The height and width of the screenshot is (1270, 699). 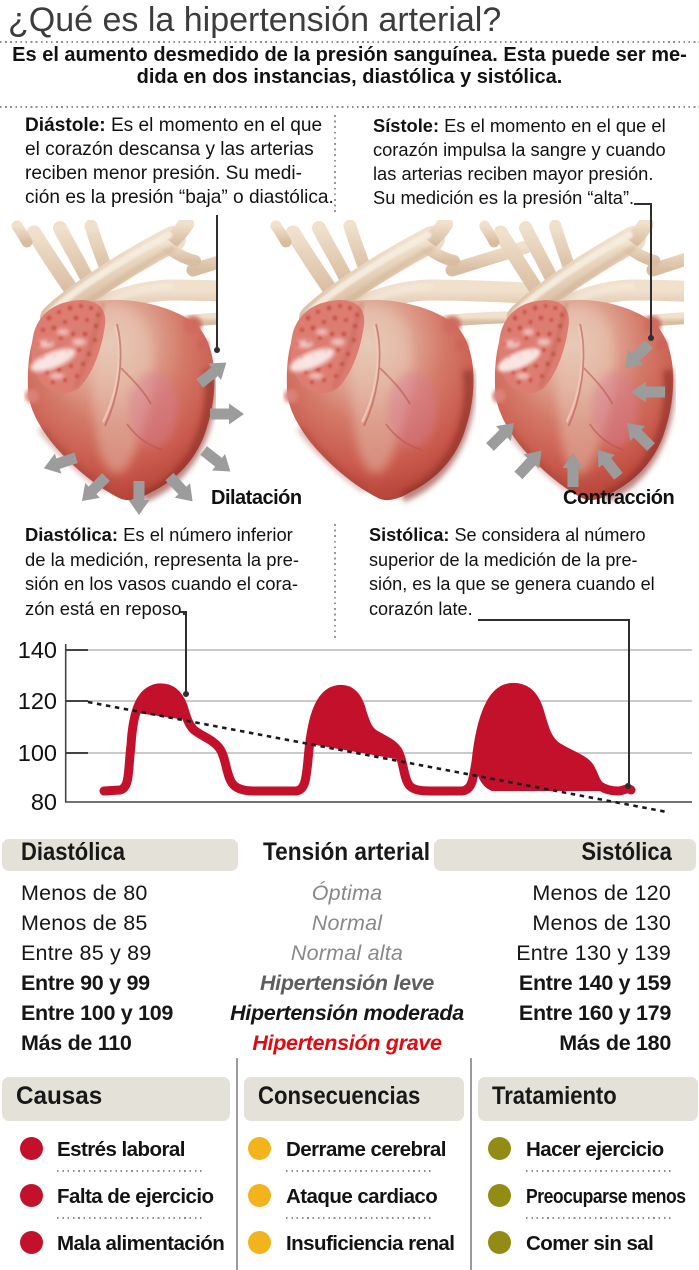 What do you see at coordinates (37, 753) in the screenshot?
I see `svg-text: 100` at bounding box center [37, 753].